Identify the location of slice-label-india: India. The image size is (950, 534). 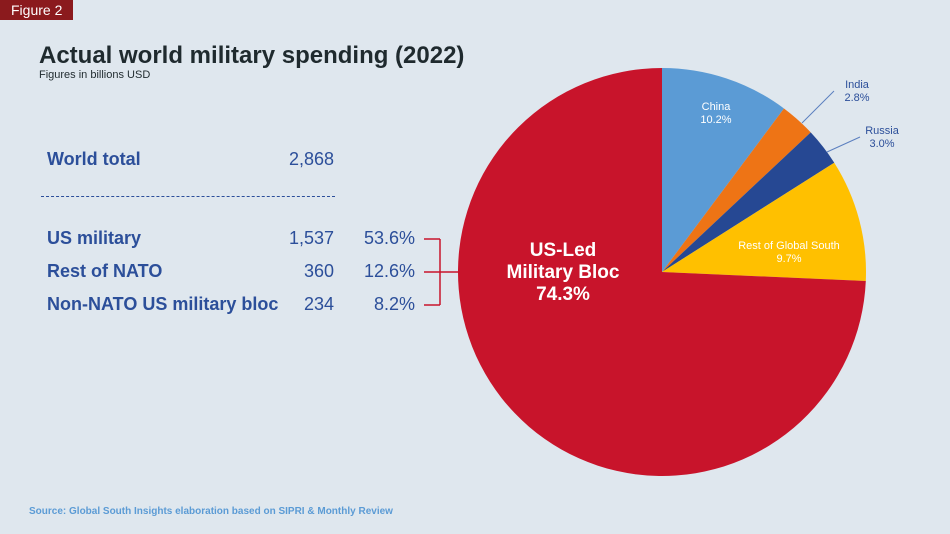
(857, 85).